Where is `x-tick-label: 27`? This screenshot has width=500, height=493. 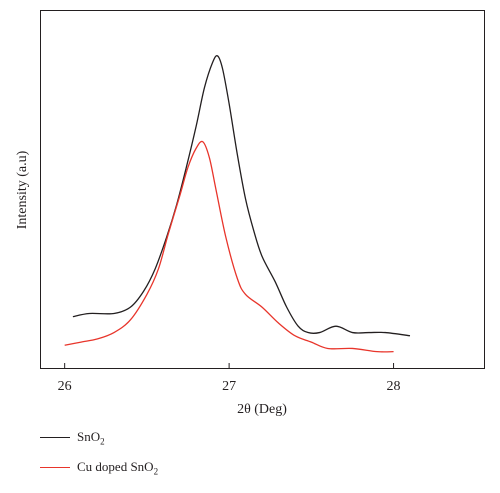 x-tick-label: 27 is located at coordinates (229, 386).